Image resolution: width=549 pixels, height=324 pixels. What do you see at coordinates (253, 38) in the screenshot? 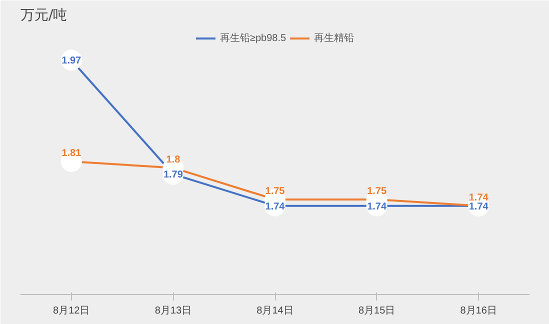
I see `legend-label: 再生铅≥pb98.5` at bounding box center [253, 38].